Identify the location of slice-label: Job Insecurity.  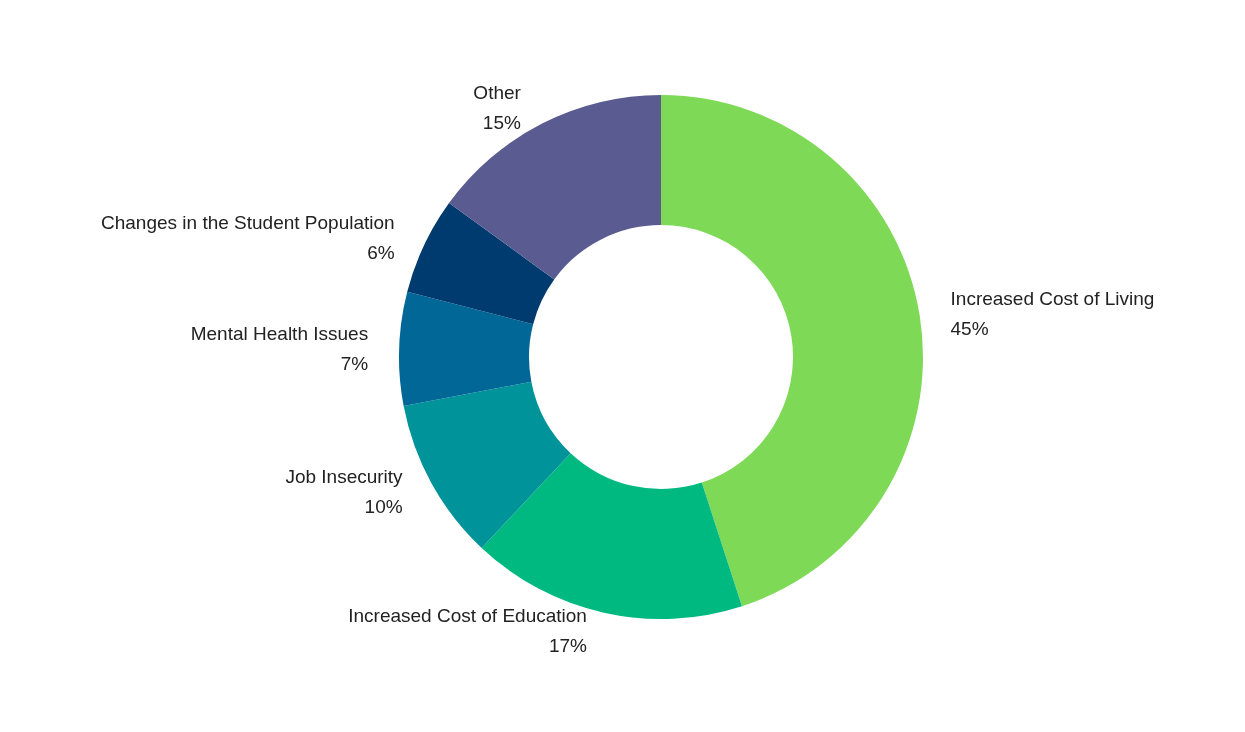
(344, 477).